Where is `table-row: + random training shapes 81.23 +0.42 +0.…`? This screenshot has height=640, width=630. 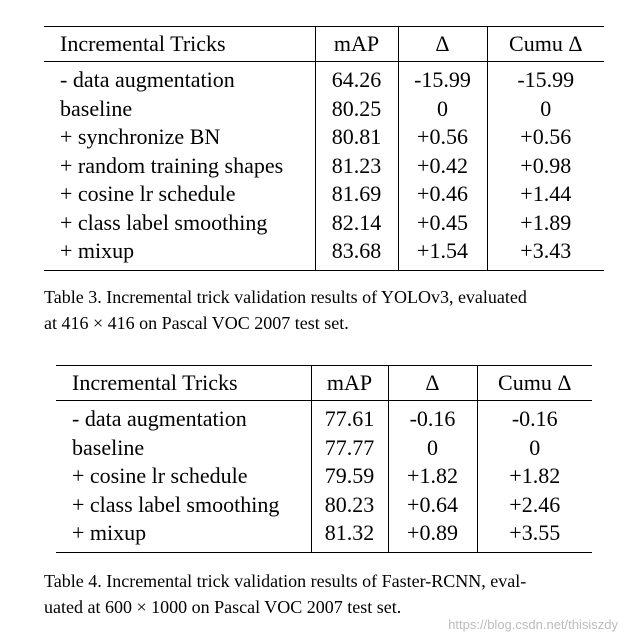 table-row: + random training shapes 81.23 +0.42 +0.… is located at coordinates (324, 165).